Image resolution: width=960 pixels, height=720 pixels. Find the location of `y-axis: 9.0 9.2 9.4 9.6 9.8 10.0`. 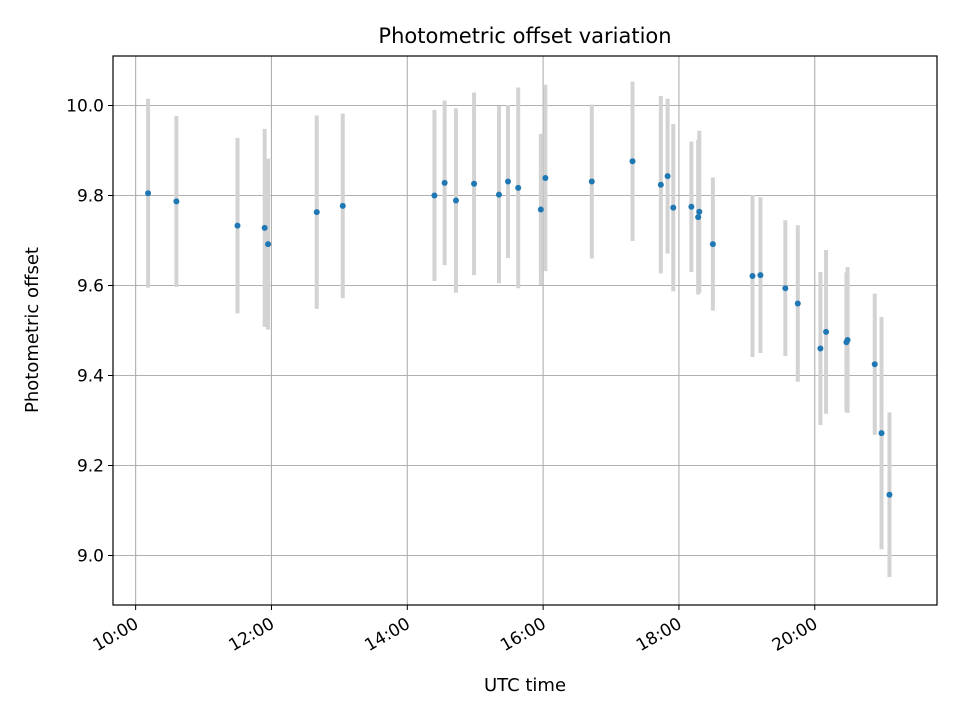

y-axis: 9.0 9.2 9.4 9.6 9.8 10.0 is located at coordinates (89, 332).